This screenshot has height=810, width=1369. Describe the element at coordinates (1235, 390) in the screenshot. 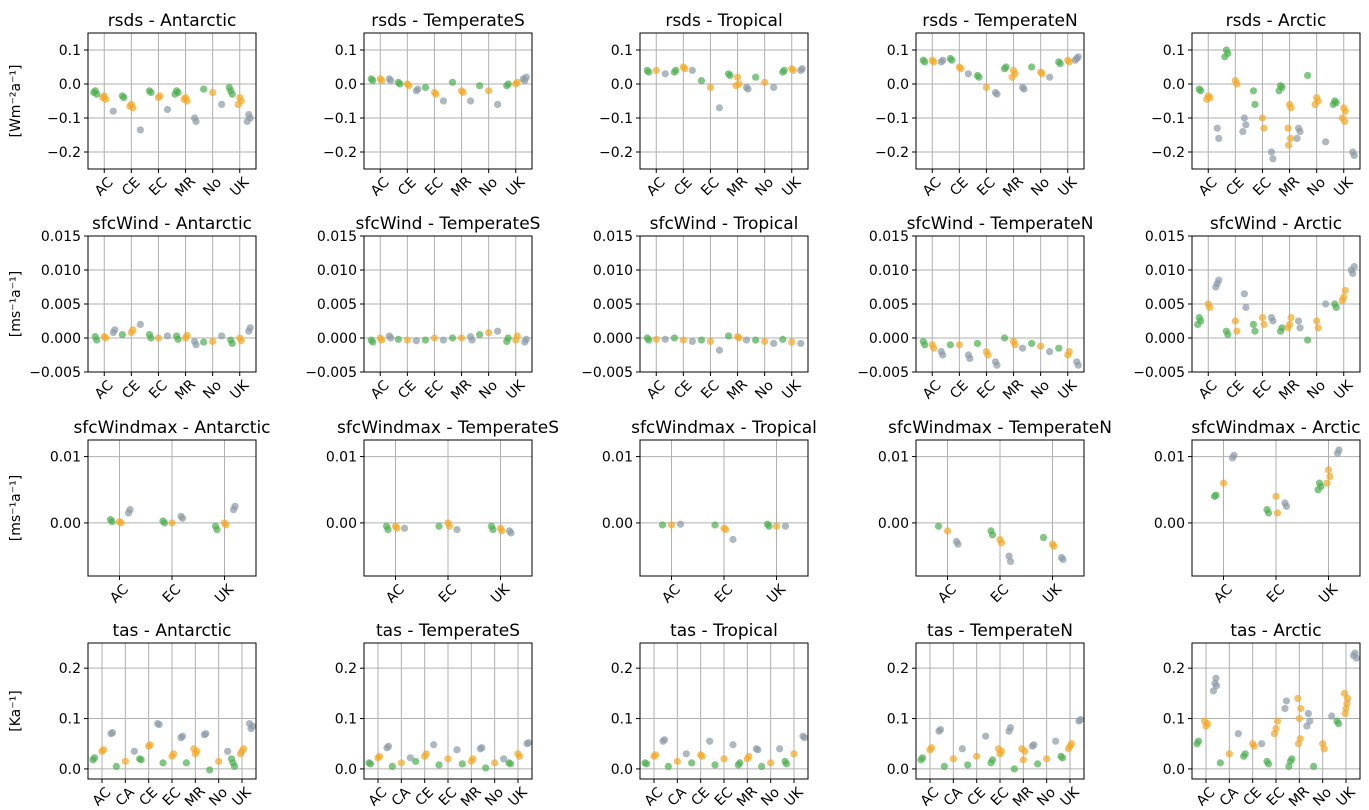

I see `x-tick-label: CE` at that location.